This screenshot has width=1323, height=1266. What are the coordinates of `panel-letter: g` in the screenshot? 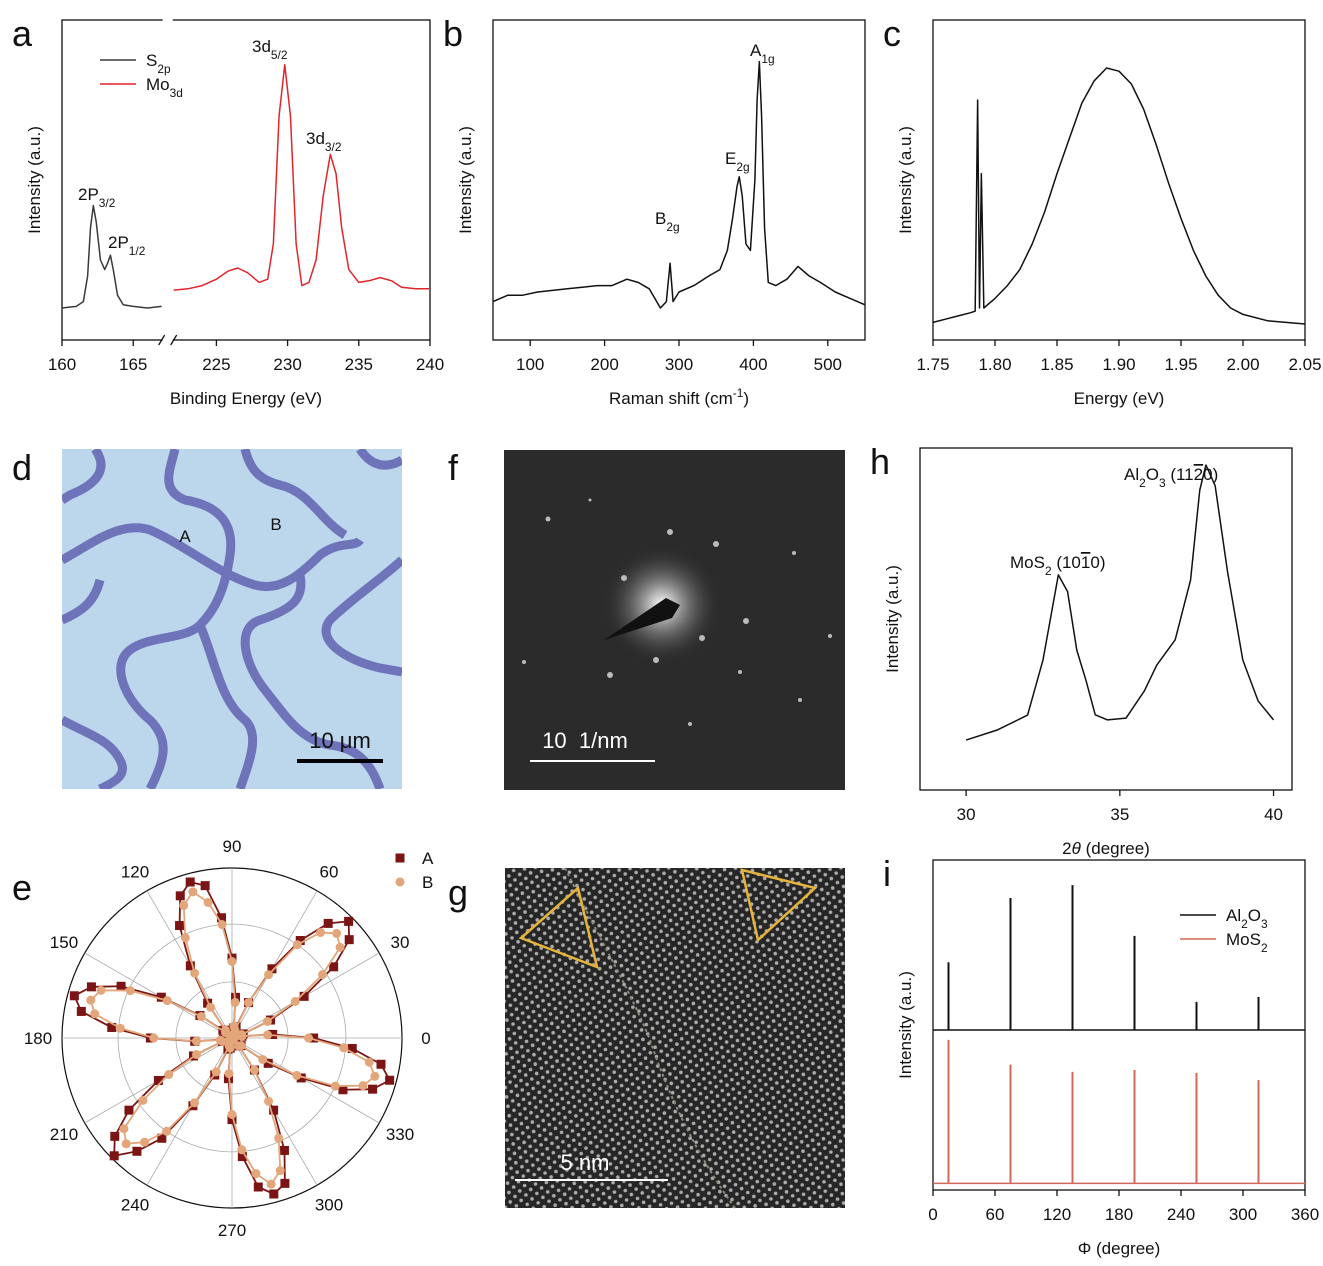 It's located at (458, 892).